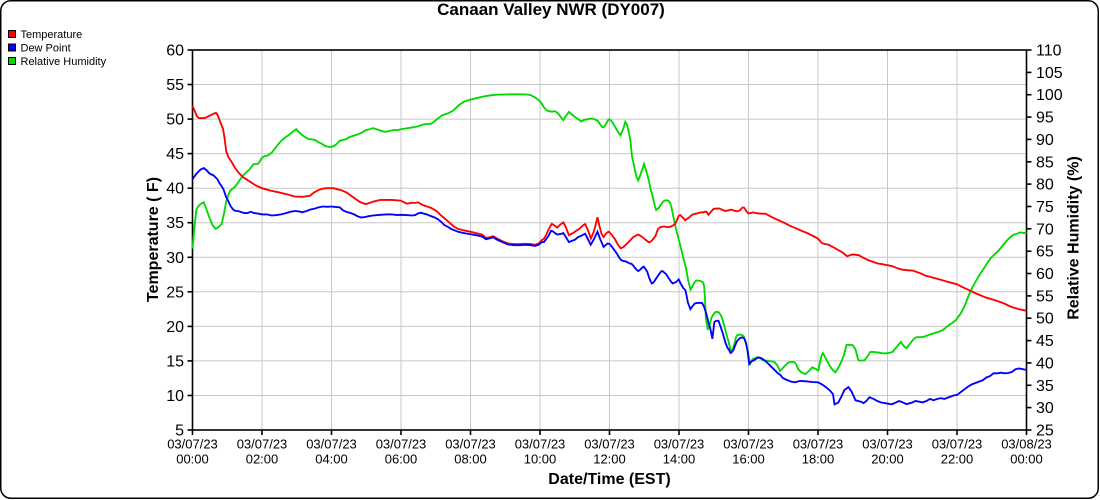 This screenshot has height=500, width=1100. Describe the element at coordinates (46, 49) in the screenshot. I see `svg-text: Dew Point` at that location.